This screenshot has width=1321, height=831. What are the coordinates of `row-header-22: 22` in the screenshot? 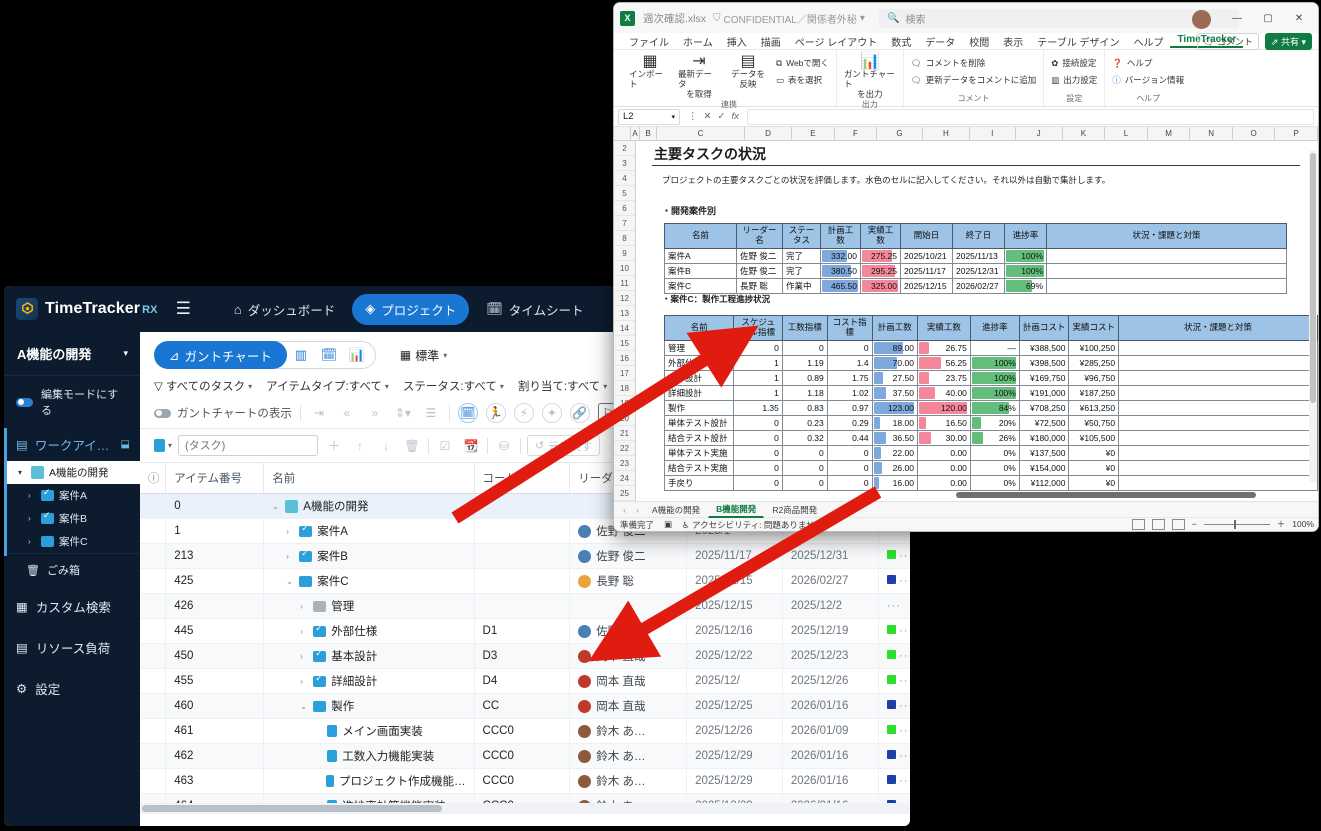 It's located at (624, 448).